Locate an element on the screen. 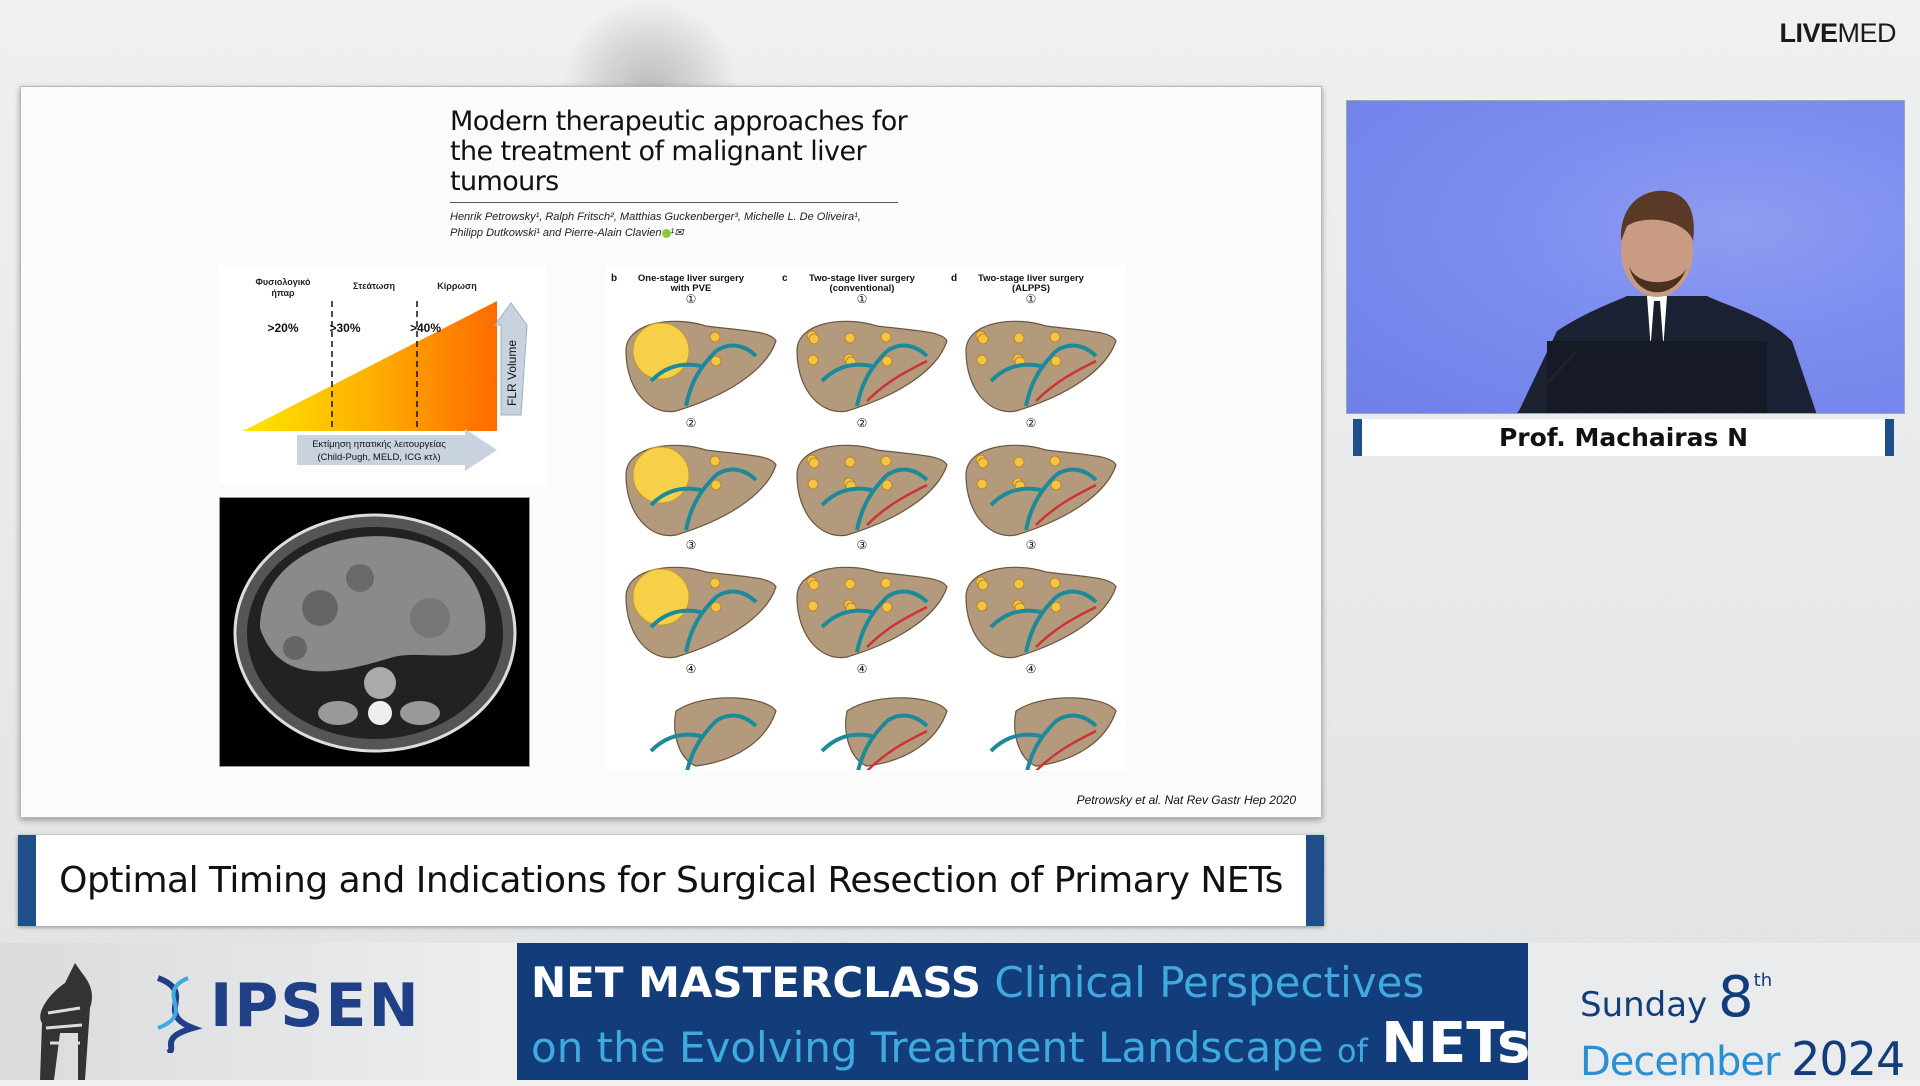 Image resolution: width=1920 pixels, height=1086 pixels. threshold-label: >40% is located at coordinates (425, 328).